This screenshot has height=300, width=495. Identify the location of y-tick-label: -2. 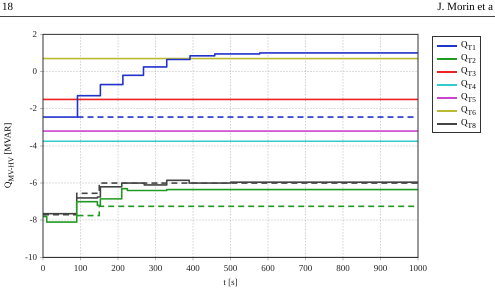
(33, 108).